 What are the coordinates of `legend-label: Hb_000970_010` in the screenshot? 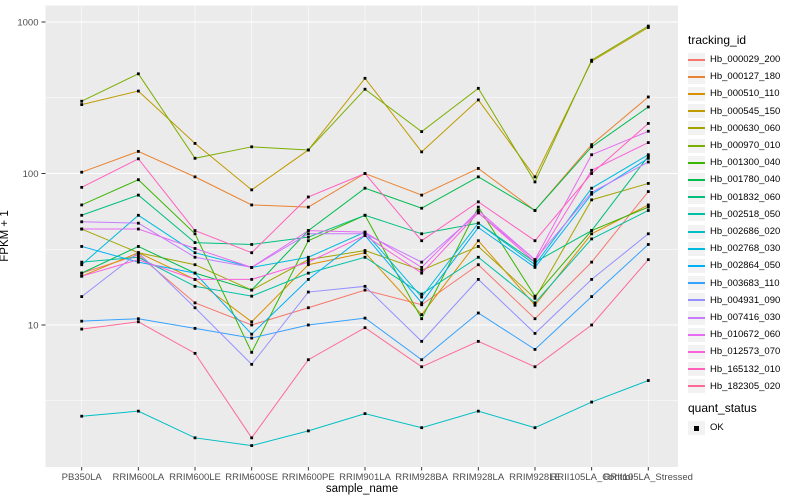 It's located at (745, 145).